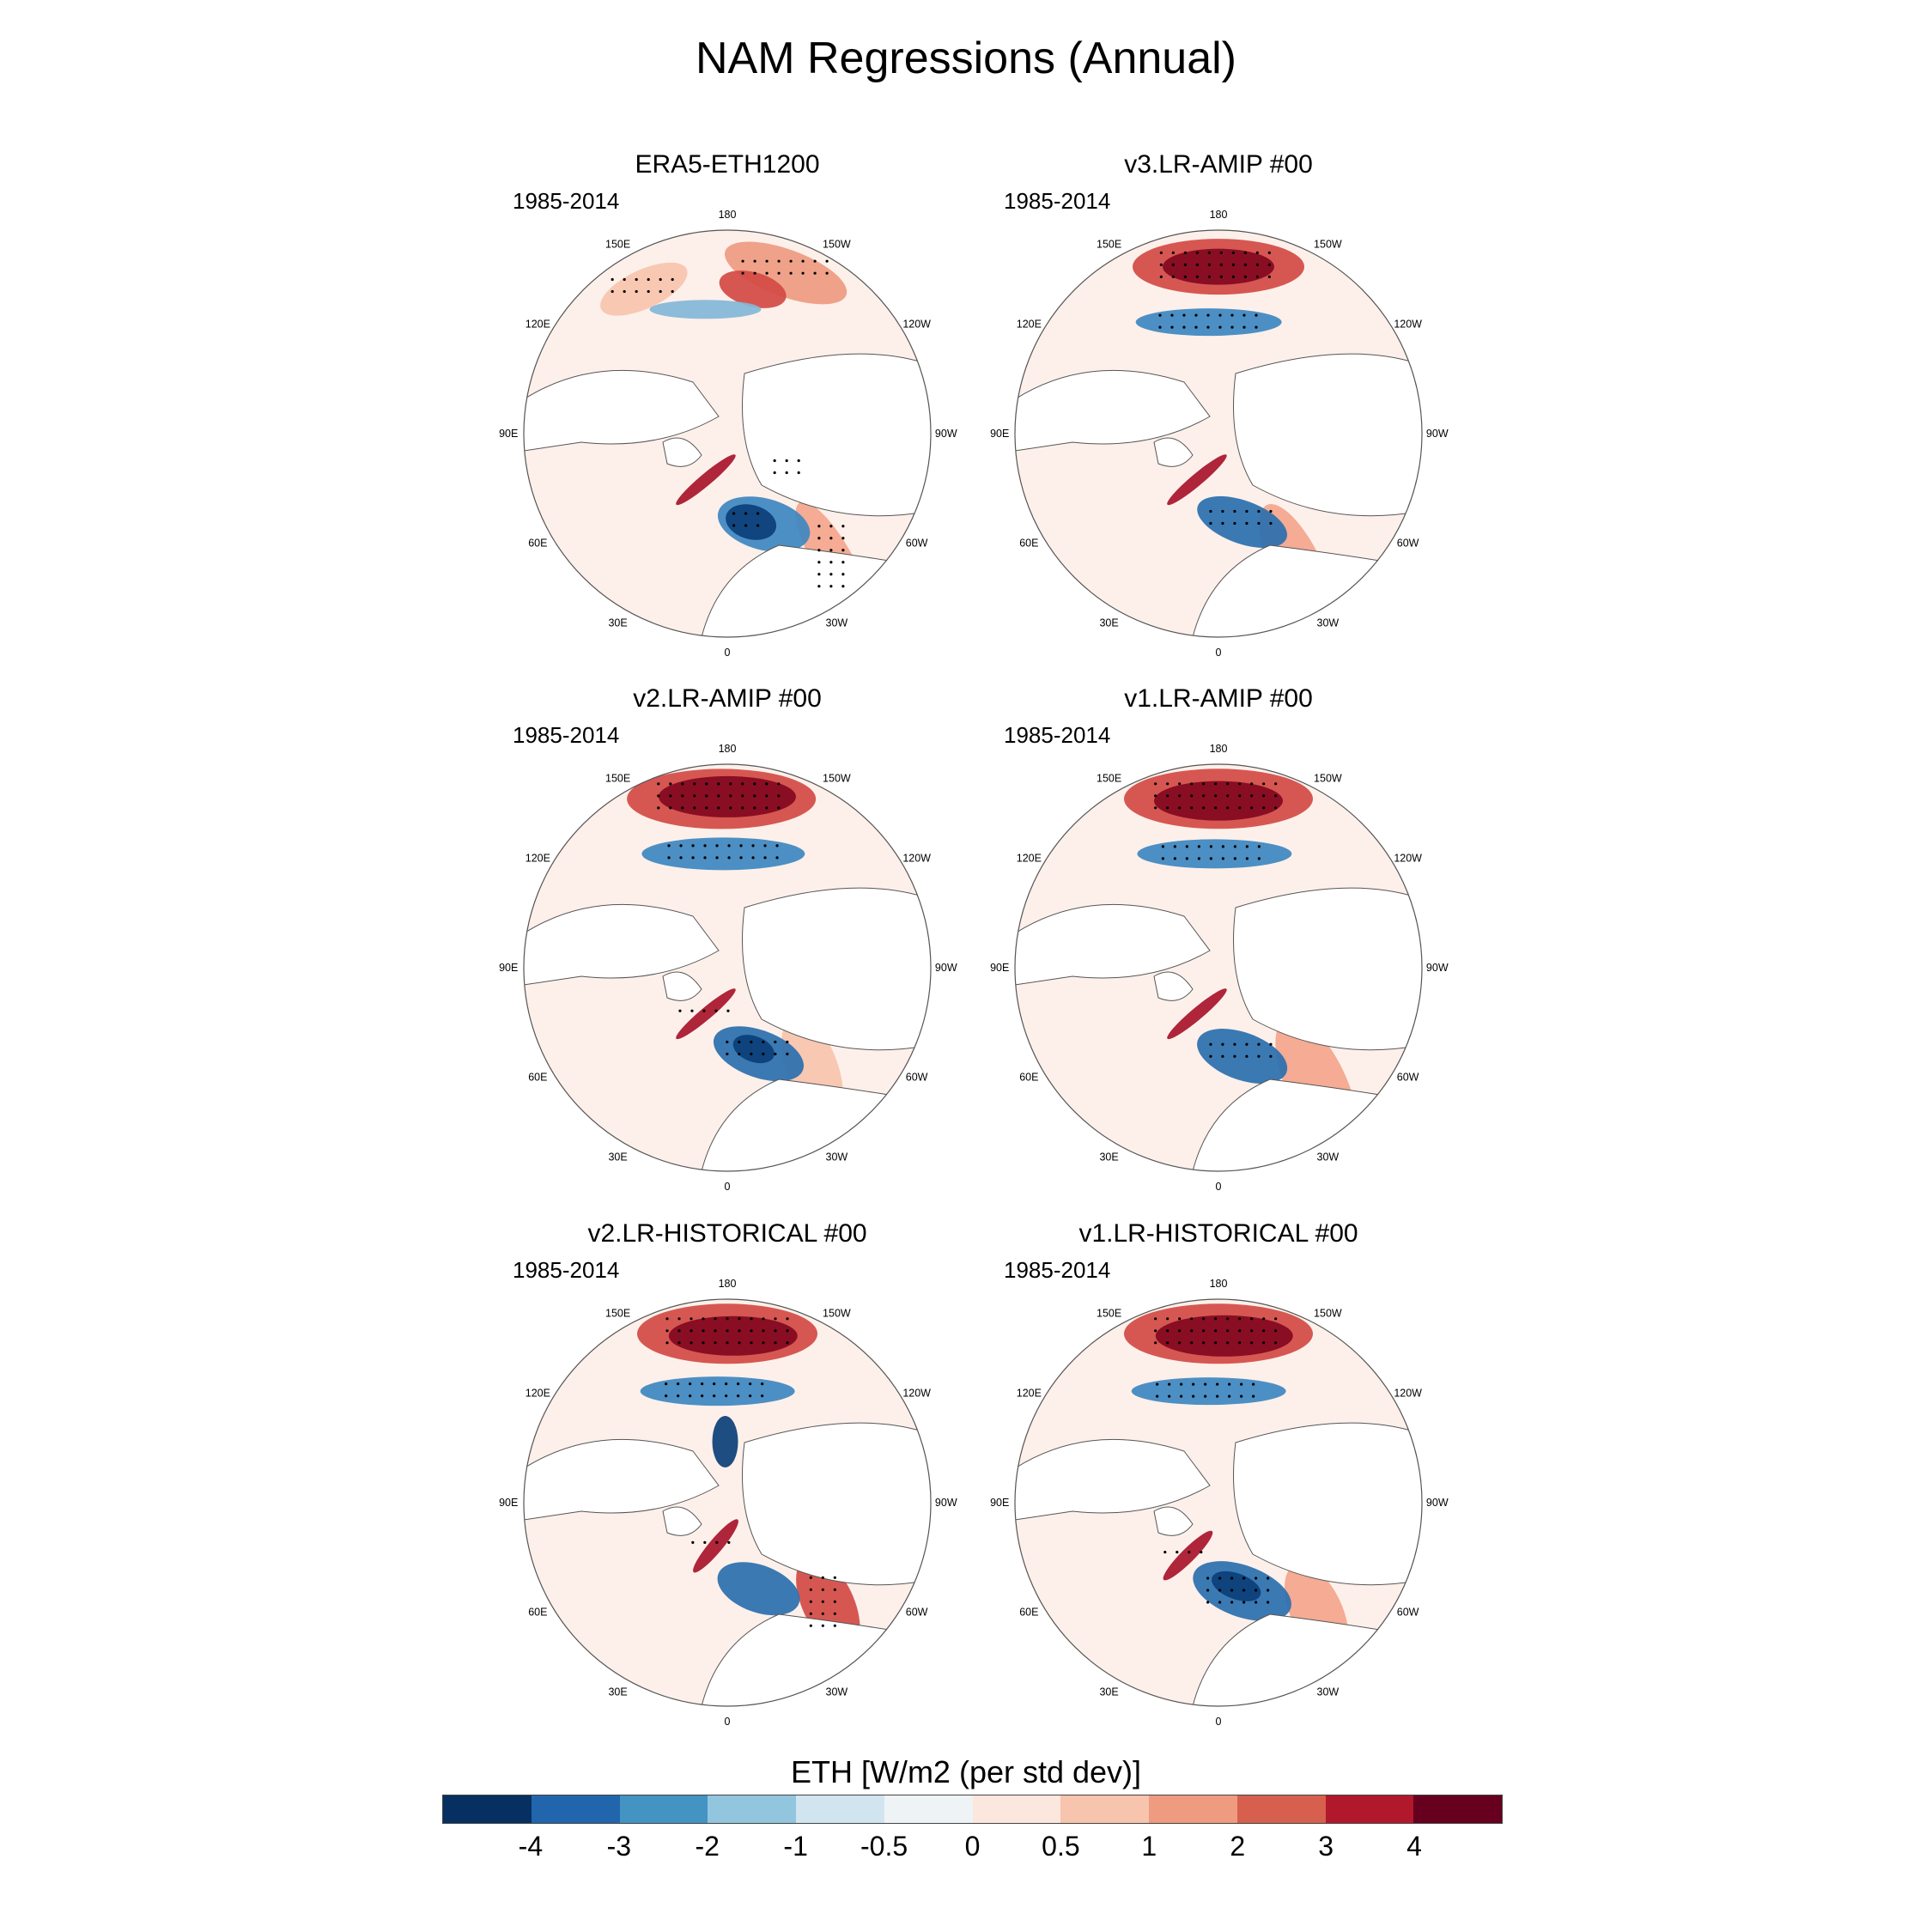 The width and height of the screenshot is (1932, 1932). What do you see at coordinates (1028, 1077) in the screenshot?
I see `longitude-label: 60E` at bounding box center [1028, 1077].